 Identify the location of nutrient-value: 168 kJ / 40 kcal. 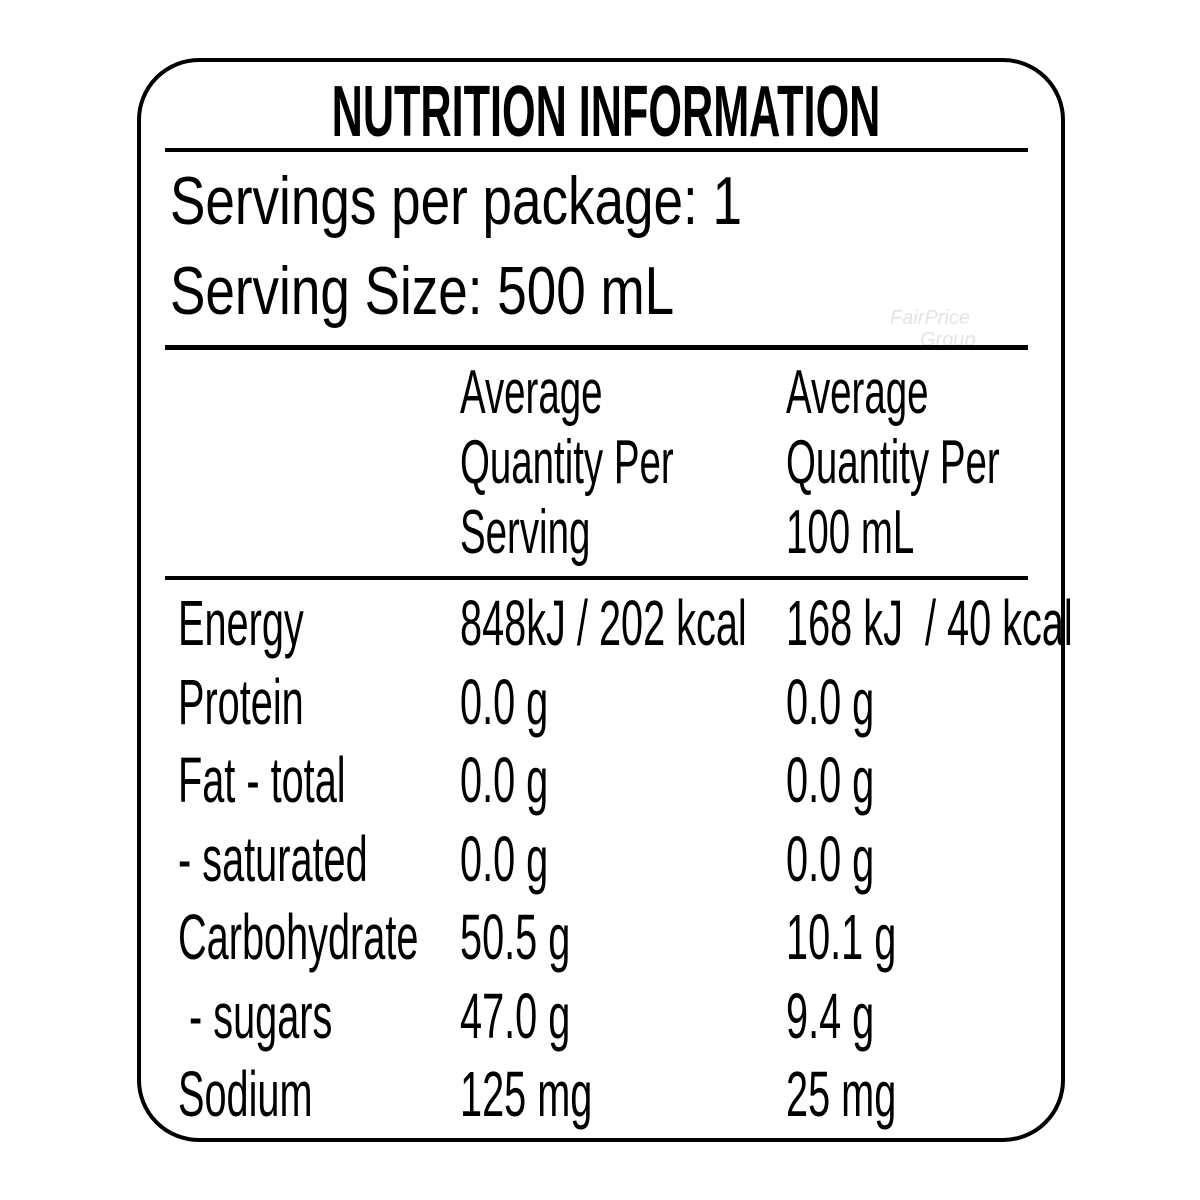
(929, 623).